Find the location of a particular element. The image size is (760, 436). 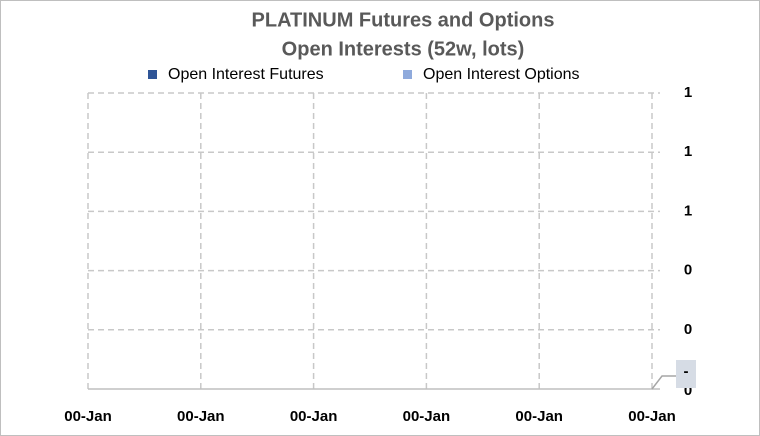

annotation-box is located at coordinates (686, 374).